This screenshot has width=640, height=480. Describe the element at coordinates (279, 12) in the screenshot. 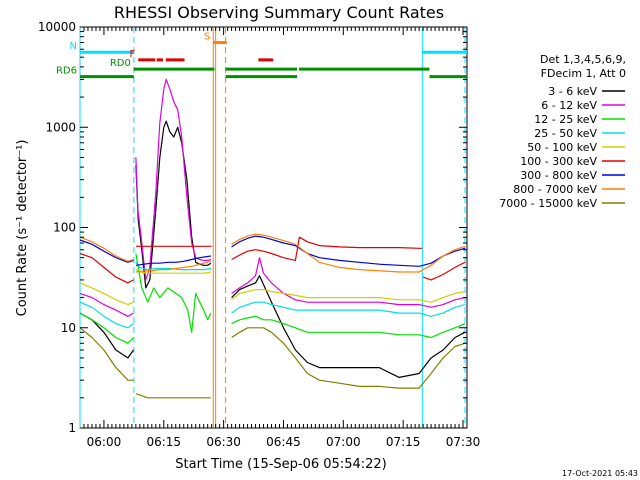

I see `chart-title: RHESSI Observing Summary Count Rates` at that location.